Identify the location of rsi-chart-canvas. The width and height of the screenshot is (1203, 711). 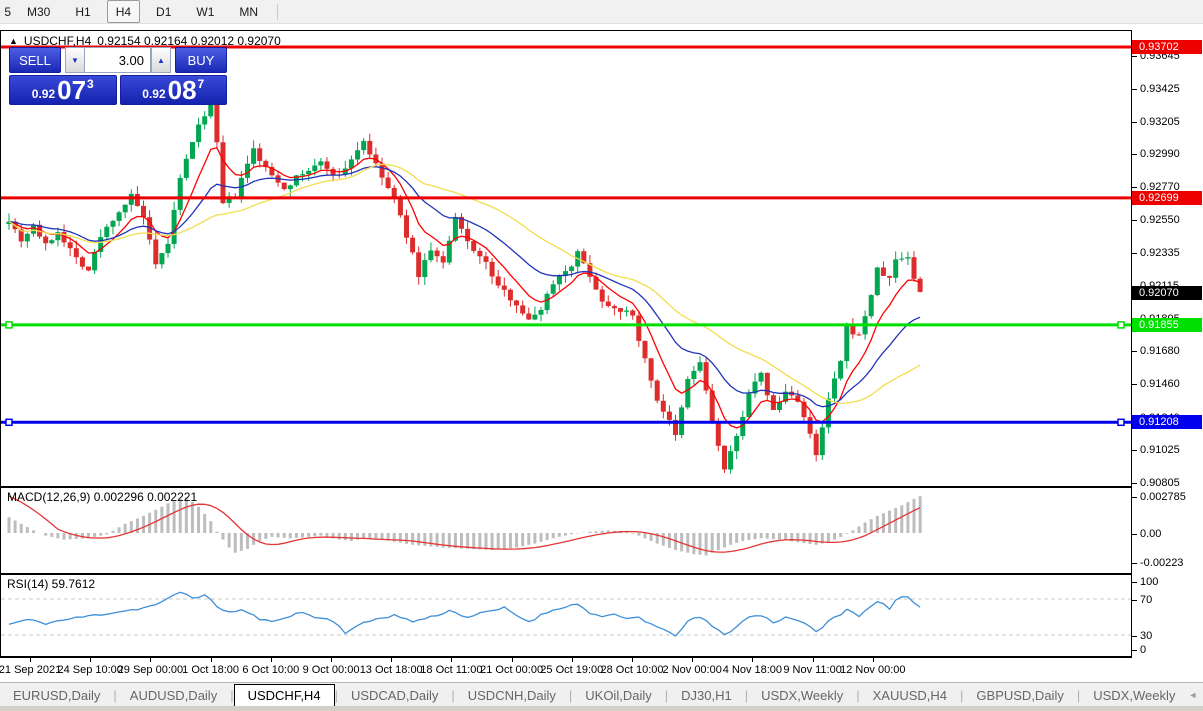
(566, 615).